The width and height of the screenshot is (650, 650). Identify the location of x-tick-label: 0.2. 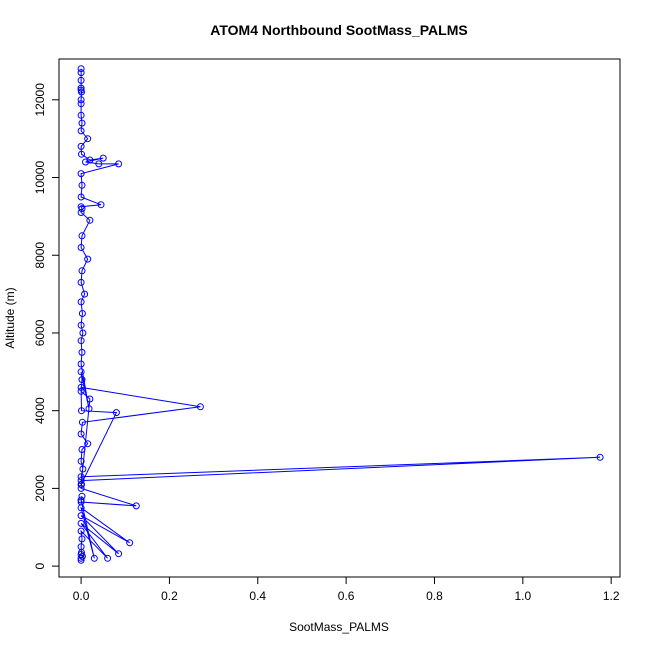
(169, 596).